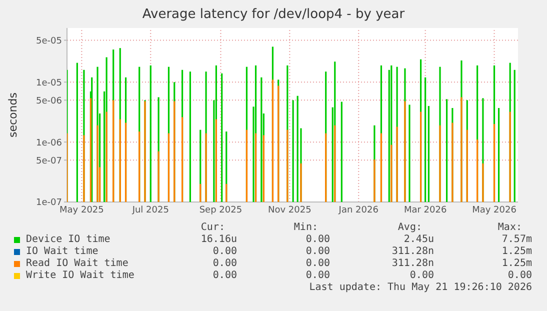 This screenshot has height=311, width=547. Describe the element at coordinates (306, 227) in the screenshot. I see `text: Min:` at that location.